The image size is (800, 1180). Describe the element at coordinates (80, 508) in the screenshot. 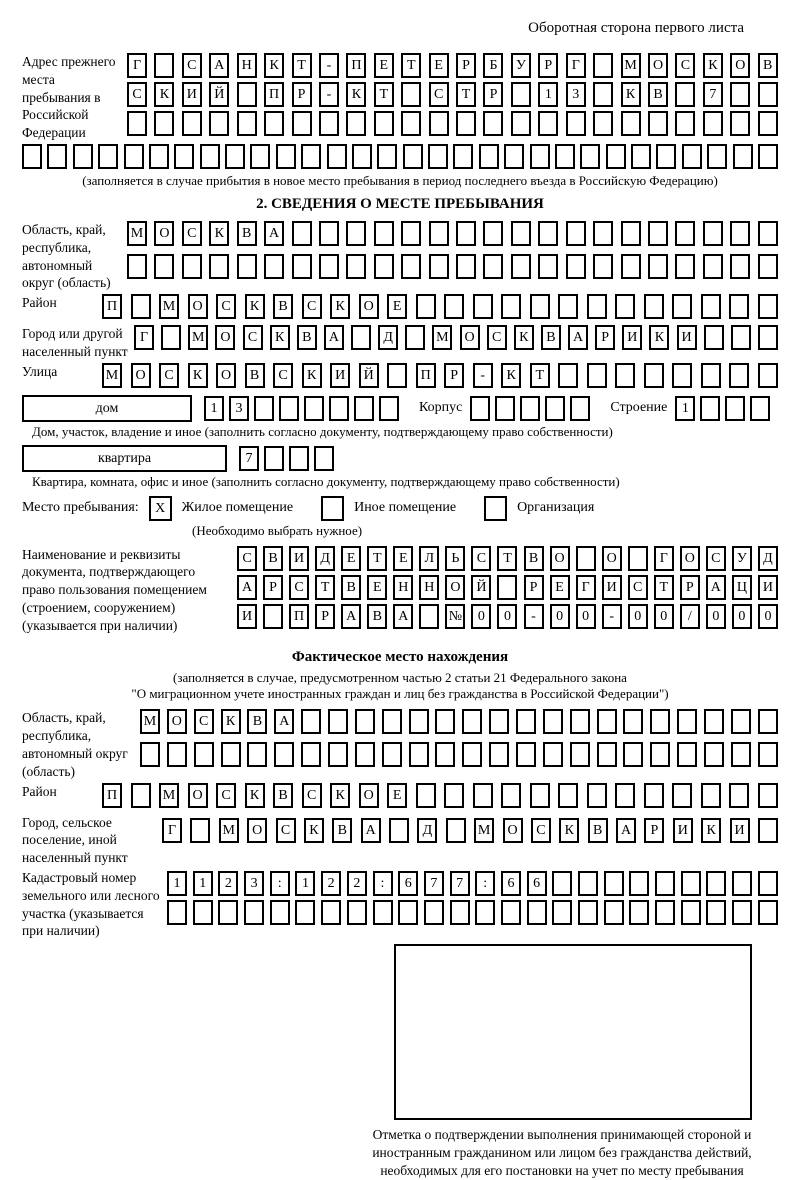

I see `mesto-label: Место пребывания:` at that location.